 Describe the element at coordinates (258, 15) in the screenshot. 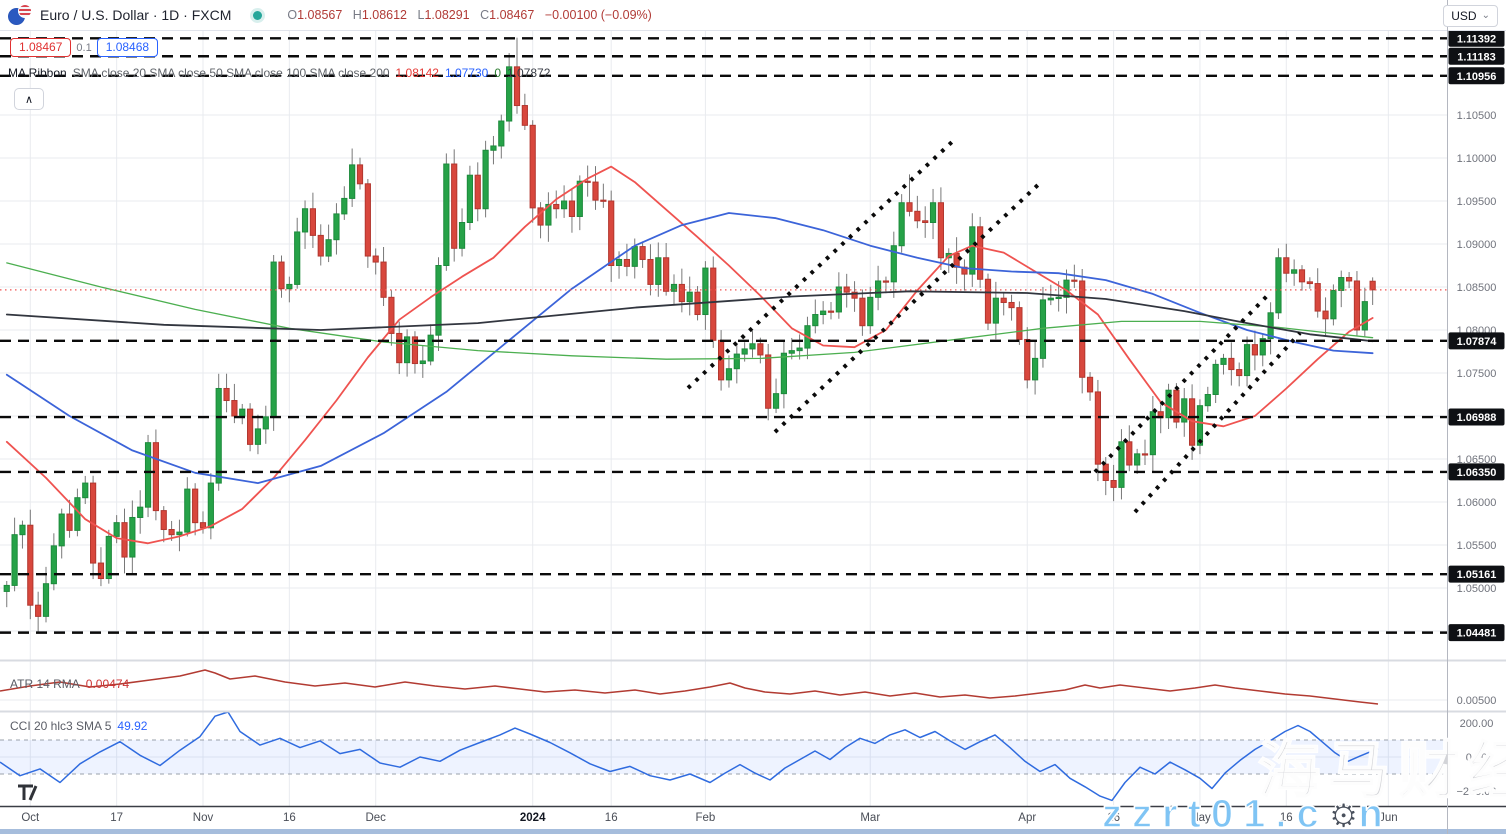

I see `market-status-icon` at that location.